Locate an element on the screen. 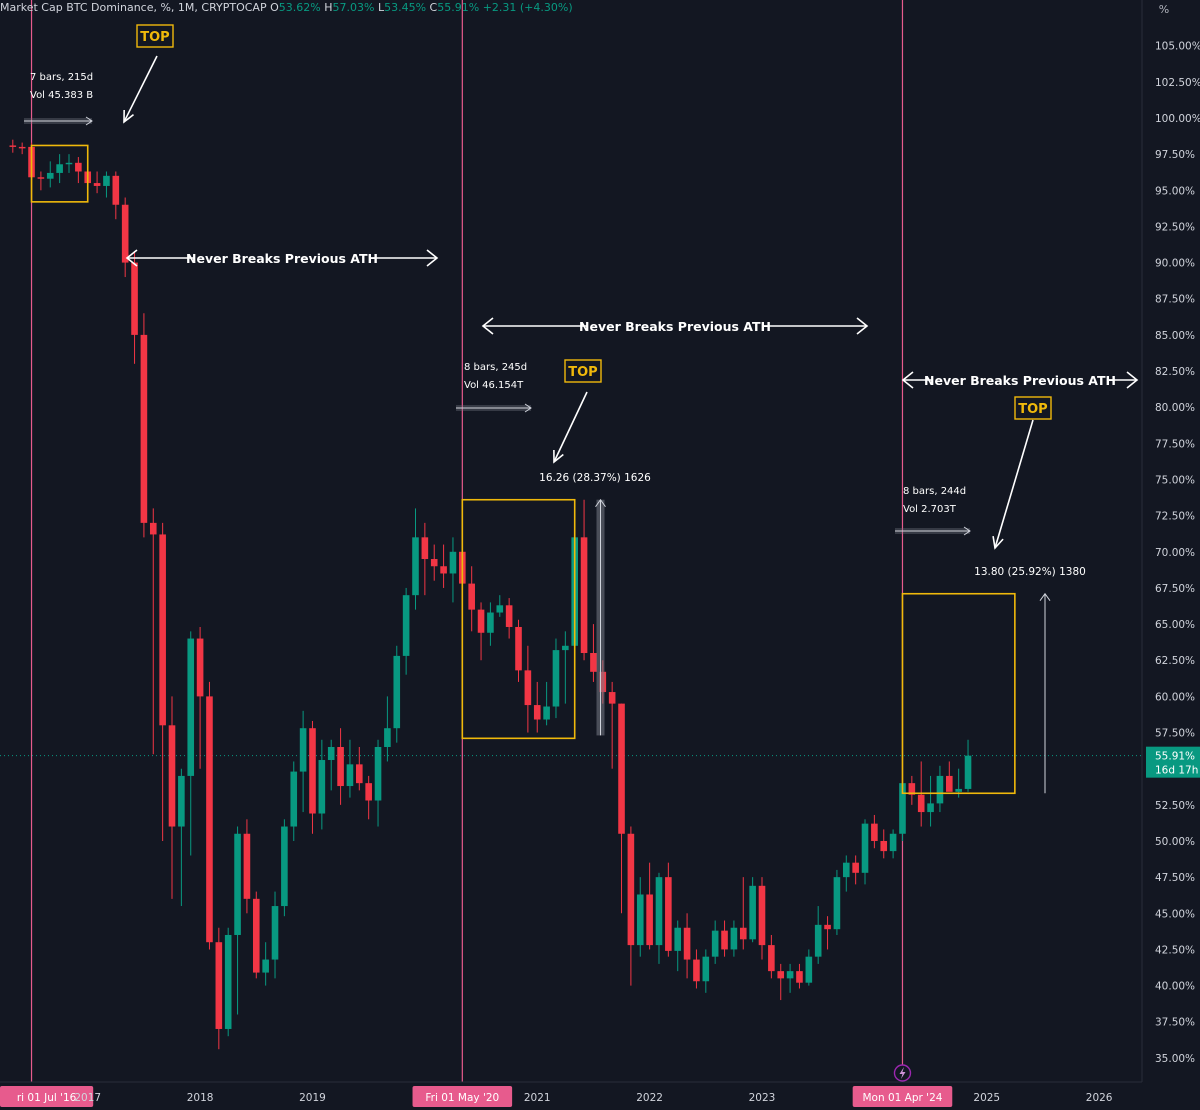 This screenshot has width=1200, height=1110. y-tick-label: 97.50% is located at coordinates (1175, 155).